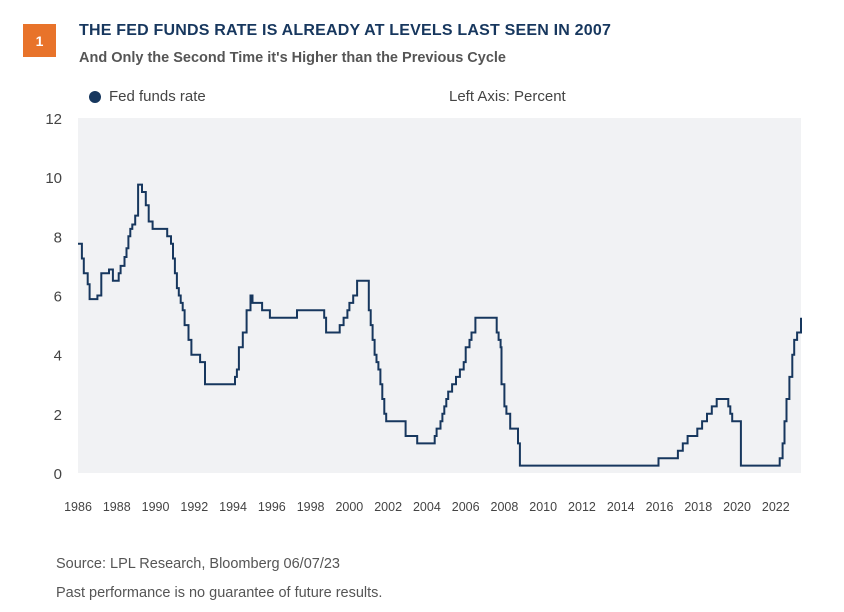 Image resolution: width=844 pixels, height=612 pixels. What do you see at coordinates (58, 474) in the screenshot?
I see `y-tick-label: 0` at bounding box center [58, 474].